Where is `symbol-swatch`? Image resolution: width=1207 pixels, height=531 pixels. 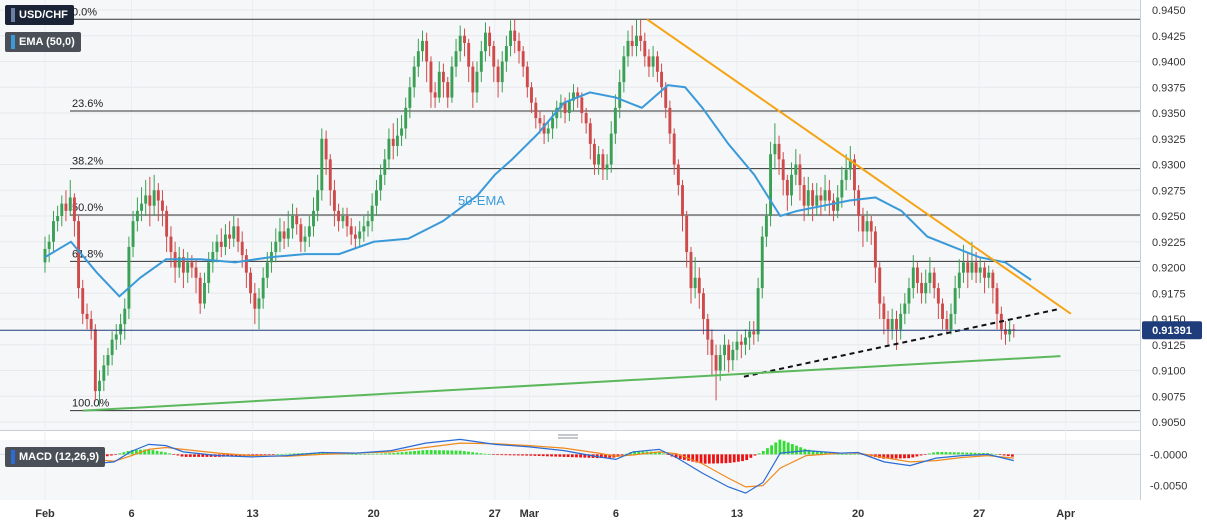
symbol-swatch is located at coordinates (13, 15).